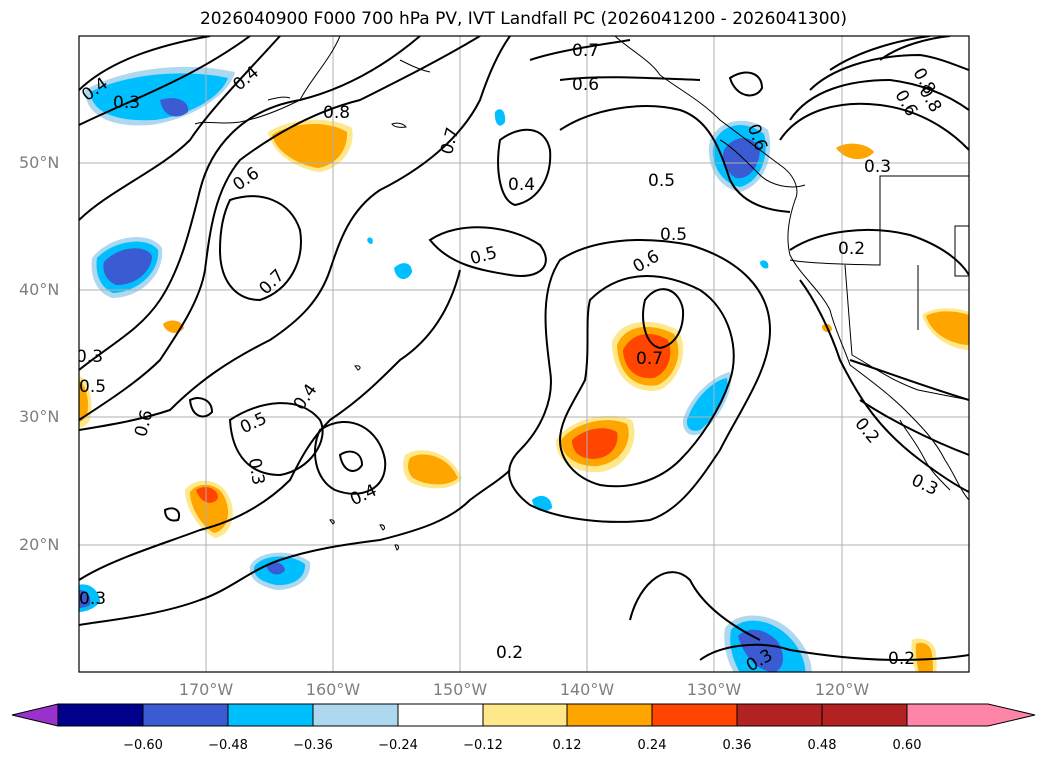 This screenshot has height=765, width=1047. I want to click on colorbar-tick-label: 0.60, so click(907, 745).